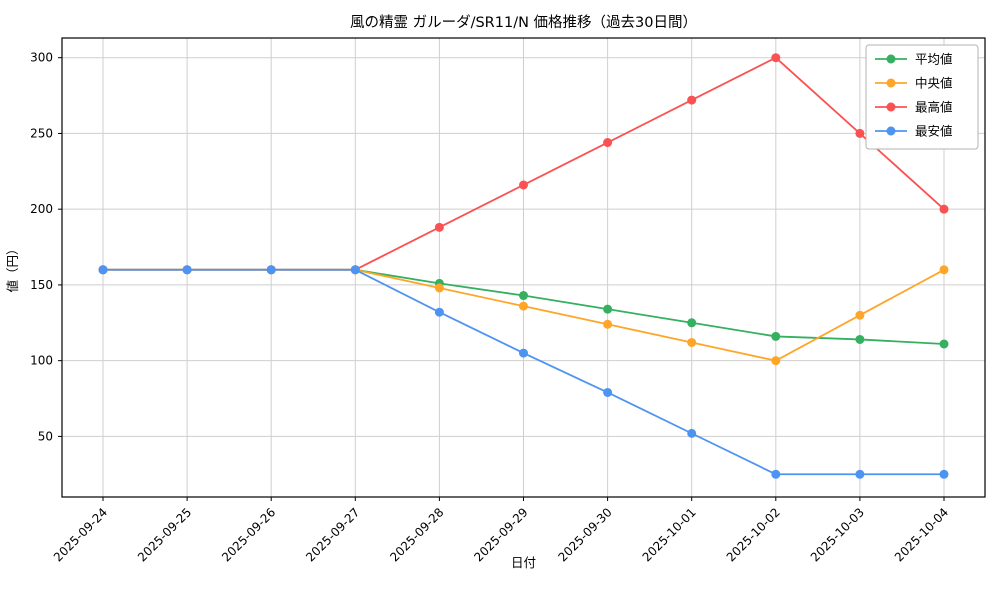 This screenshot has height=600, width=1000. What do you see at coordinates (46, 247) in the screenshot?
I see `y-axis: 50 100 150 200 250 300` at bounding box center [46, 247].